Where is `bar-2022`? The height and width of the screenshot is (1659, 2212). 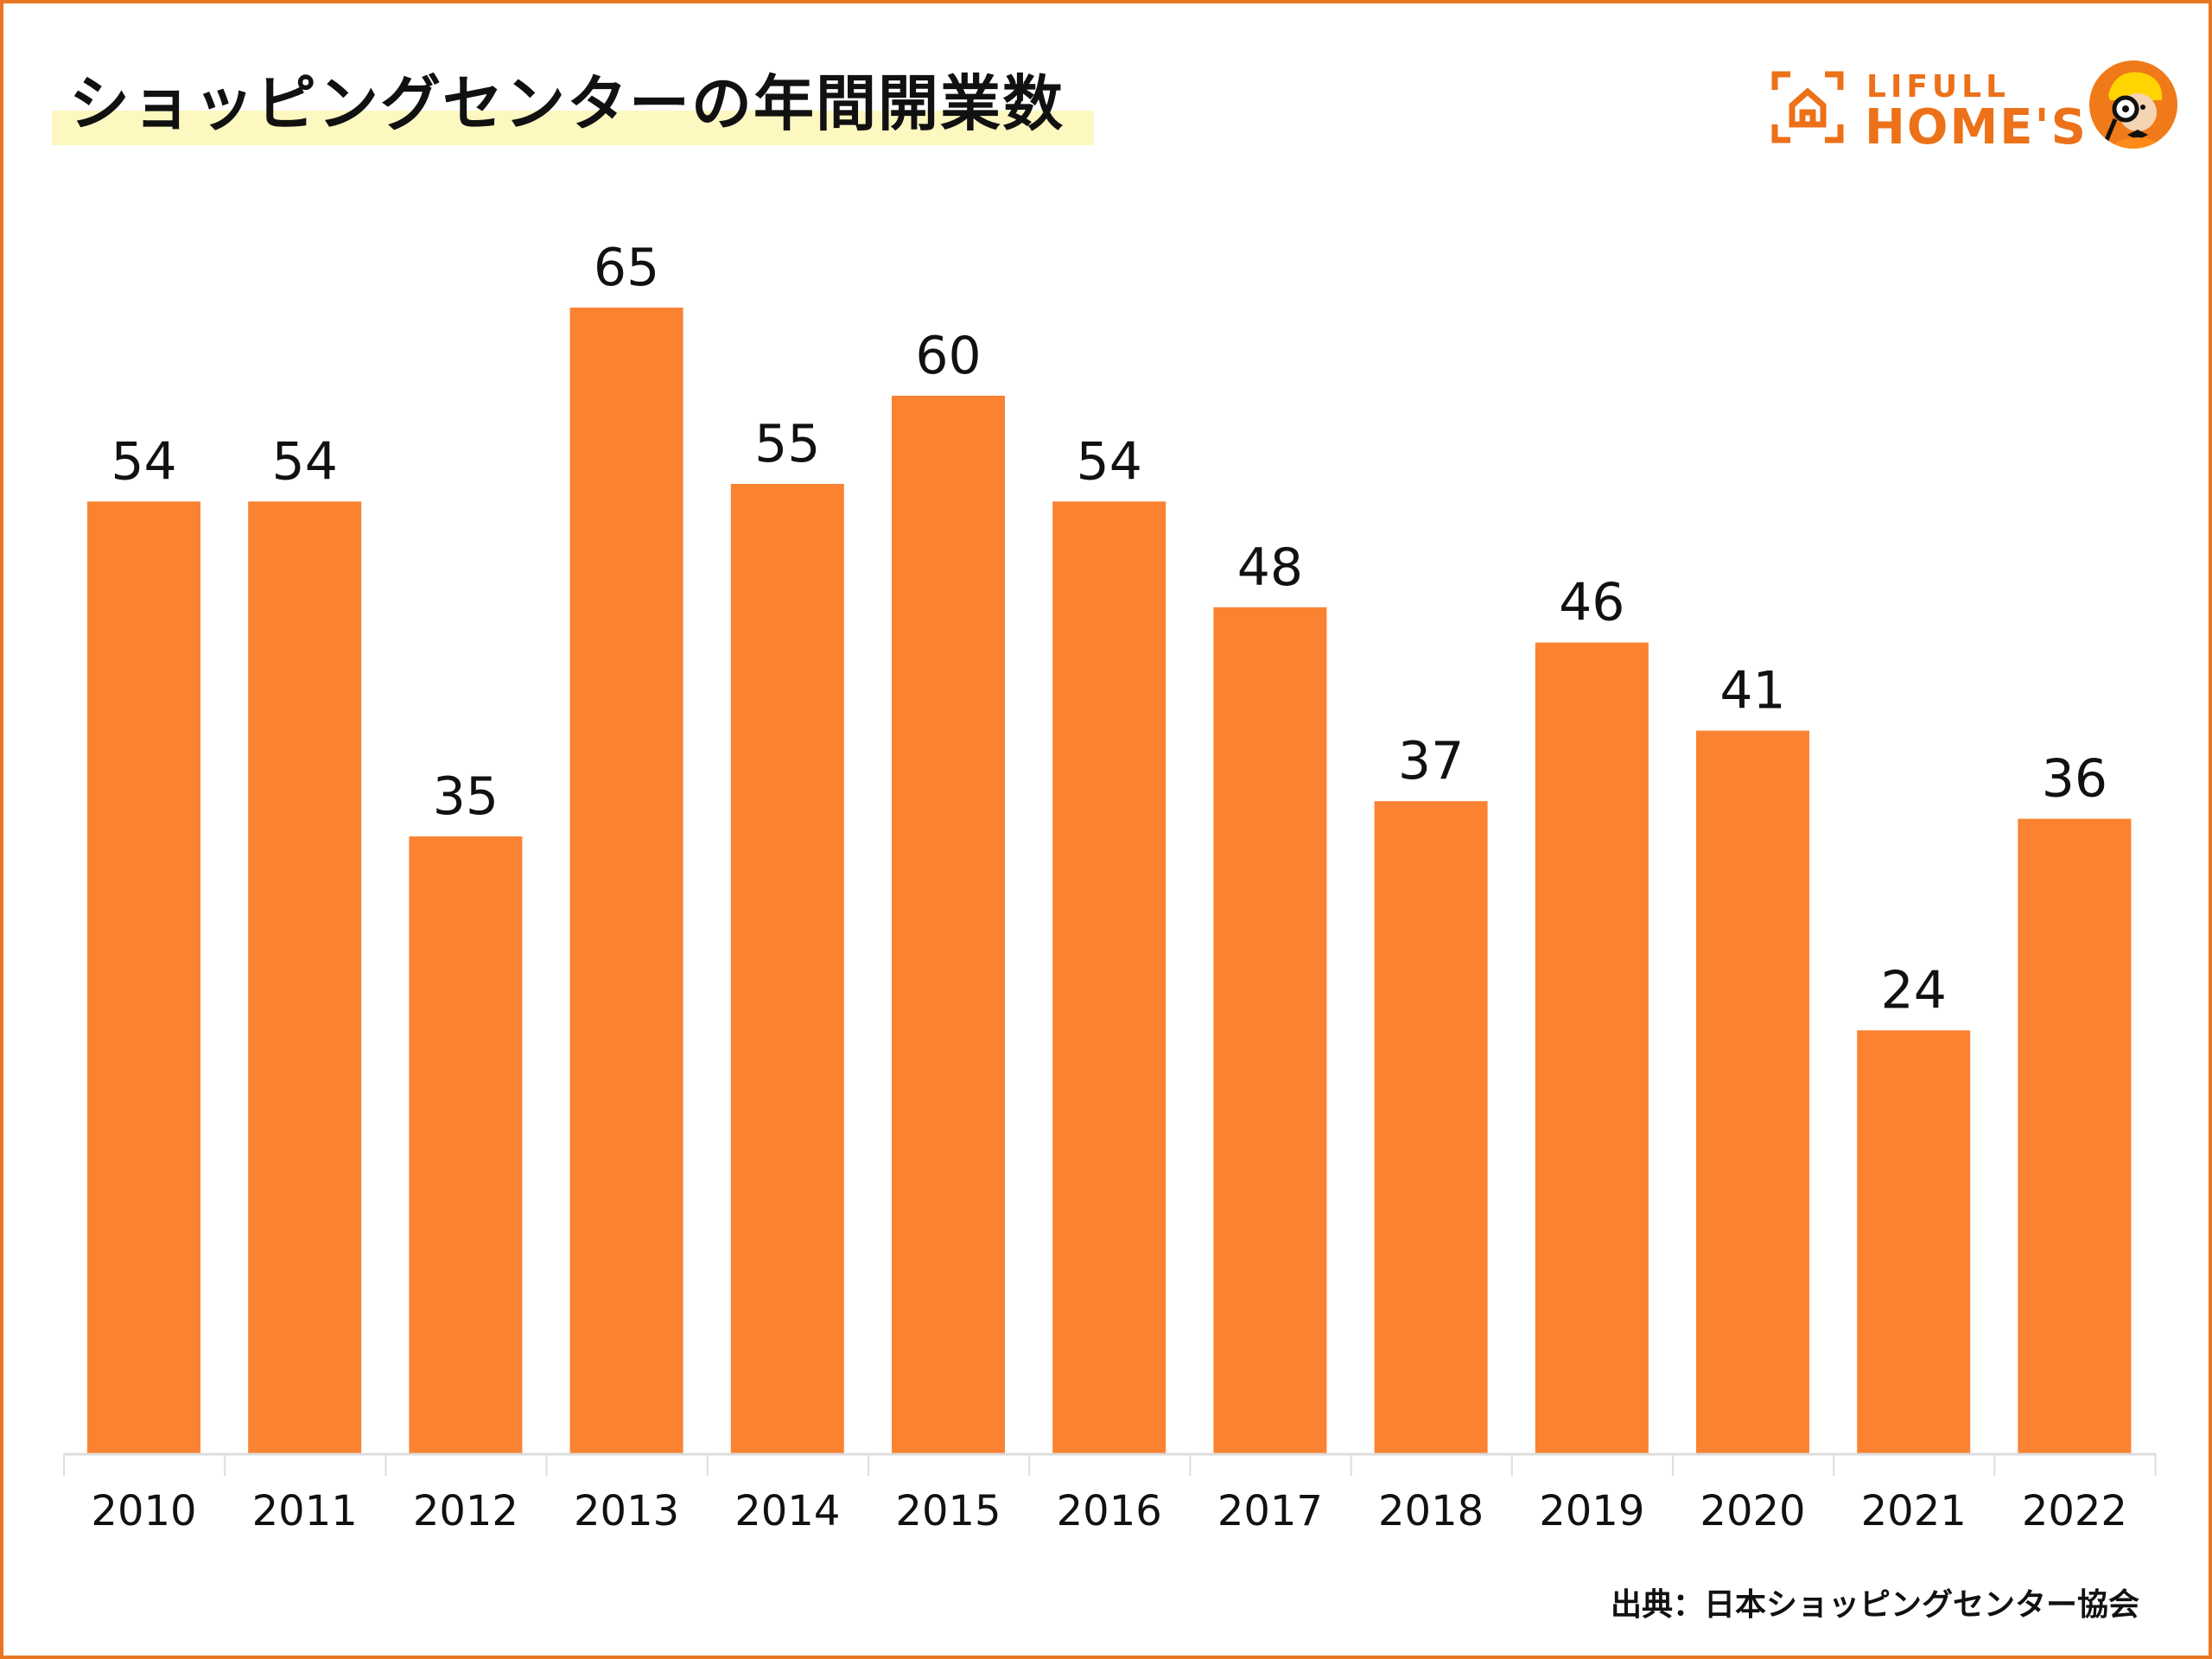 bar-2022 is located at coordinates (2075, 1135).